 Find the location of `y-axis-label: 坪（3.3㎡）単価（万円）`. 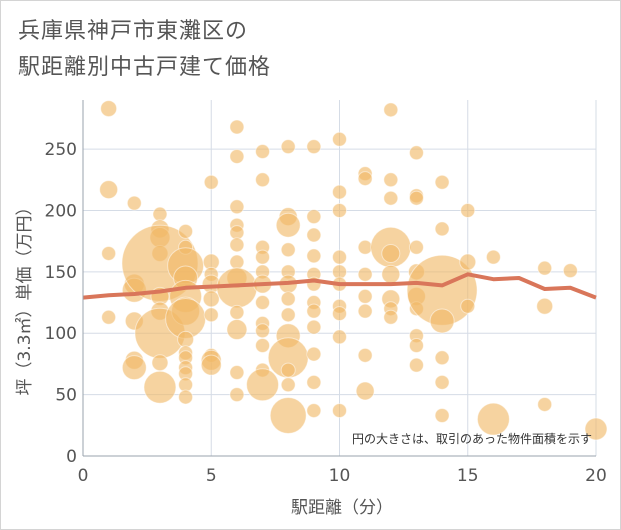

y-axis-label: 坪（3.3㎡）単価（万円） is located at coordinates (25, 296).